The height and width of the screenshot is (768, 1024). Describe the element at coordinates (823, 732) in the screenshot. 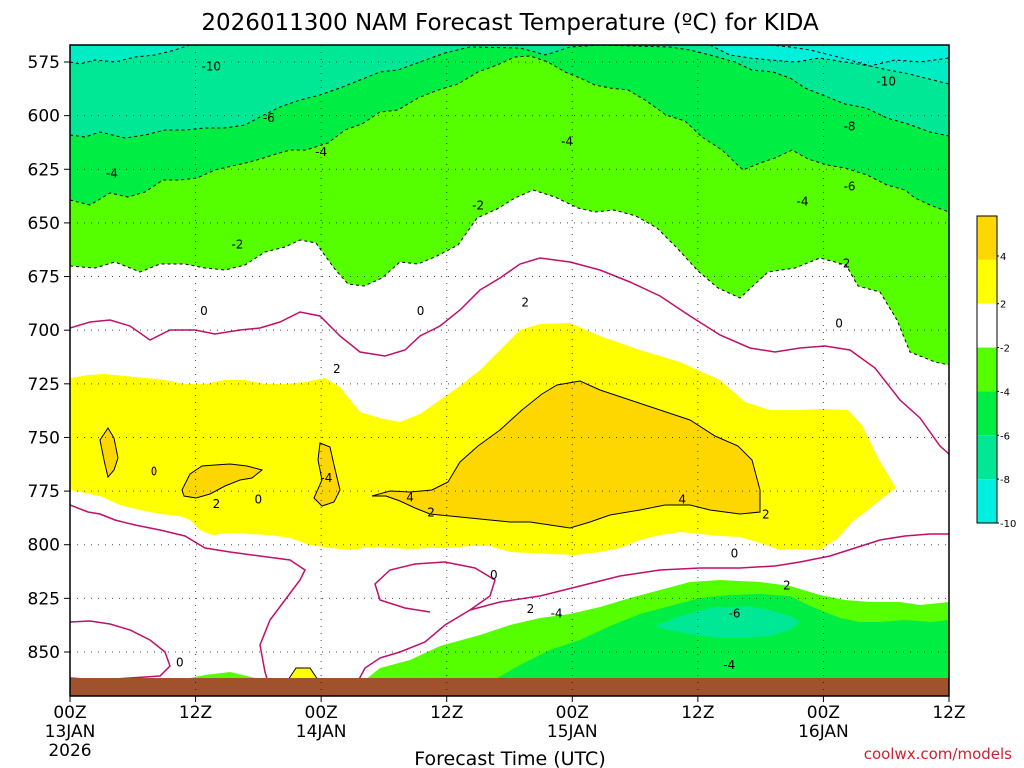

I see `x-tick-date: 16JAN` at that location.